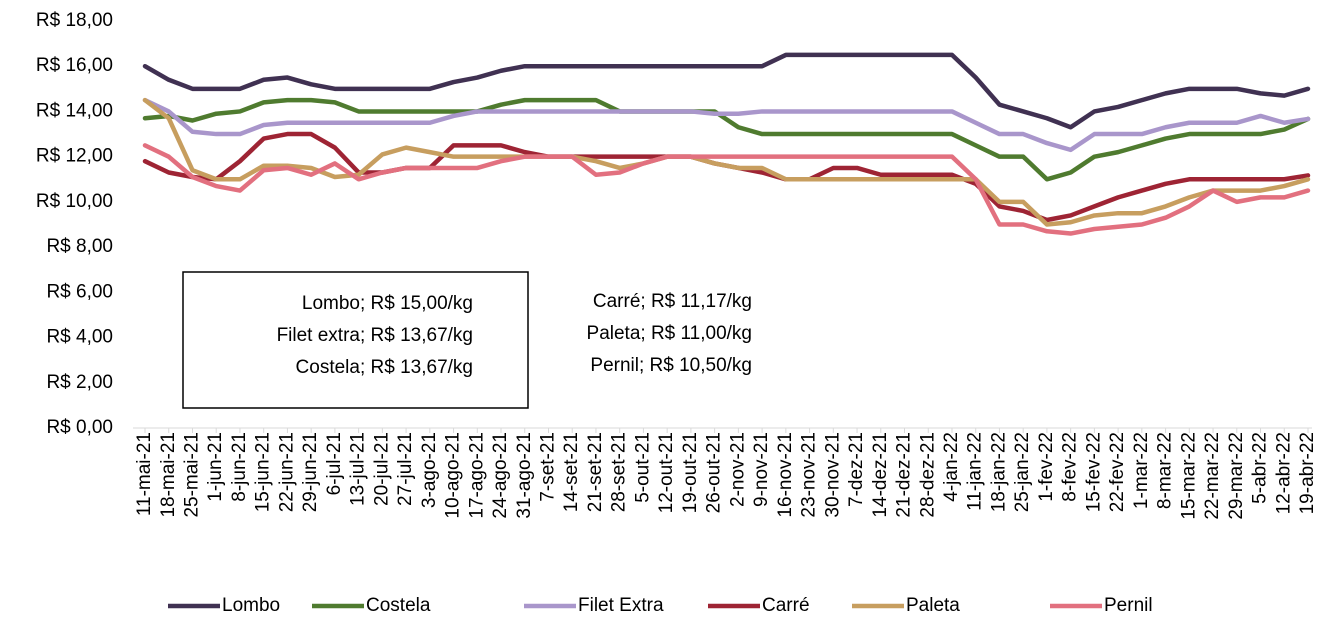 Image resolution: width=1336 pixels, height=620 pixels. Describe the element at coordinates (1070, 467) in the screenshot. I see `x-tick-label: 8-fev-22` at that location.